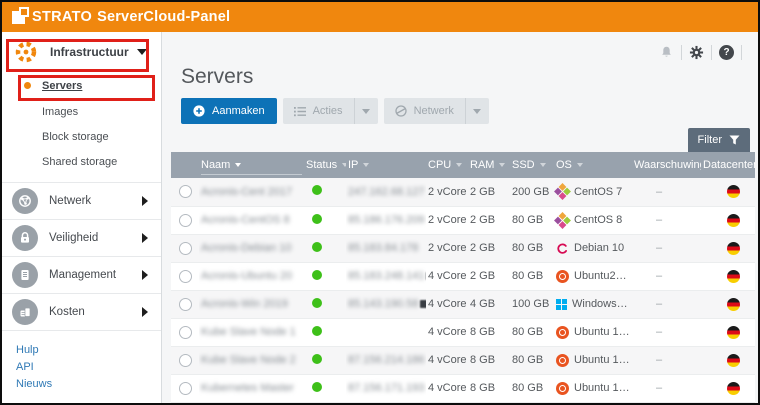 This screenshot has width=760, height=405. What do you see at coordinates (386, 220) in the screenshot?
I see `server-ip: 85.186.176.209` at bounding box center [386, 220].